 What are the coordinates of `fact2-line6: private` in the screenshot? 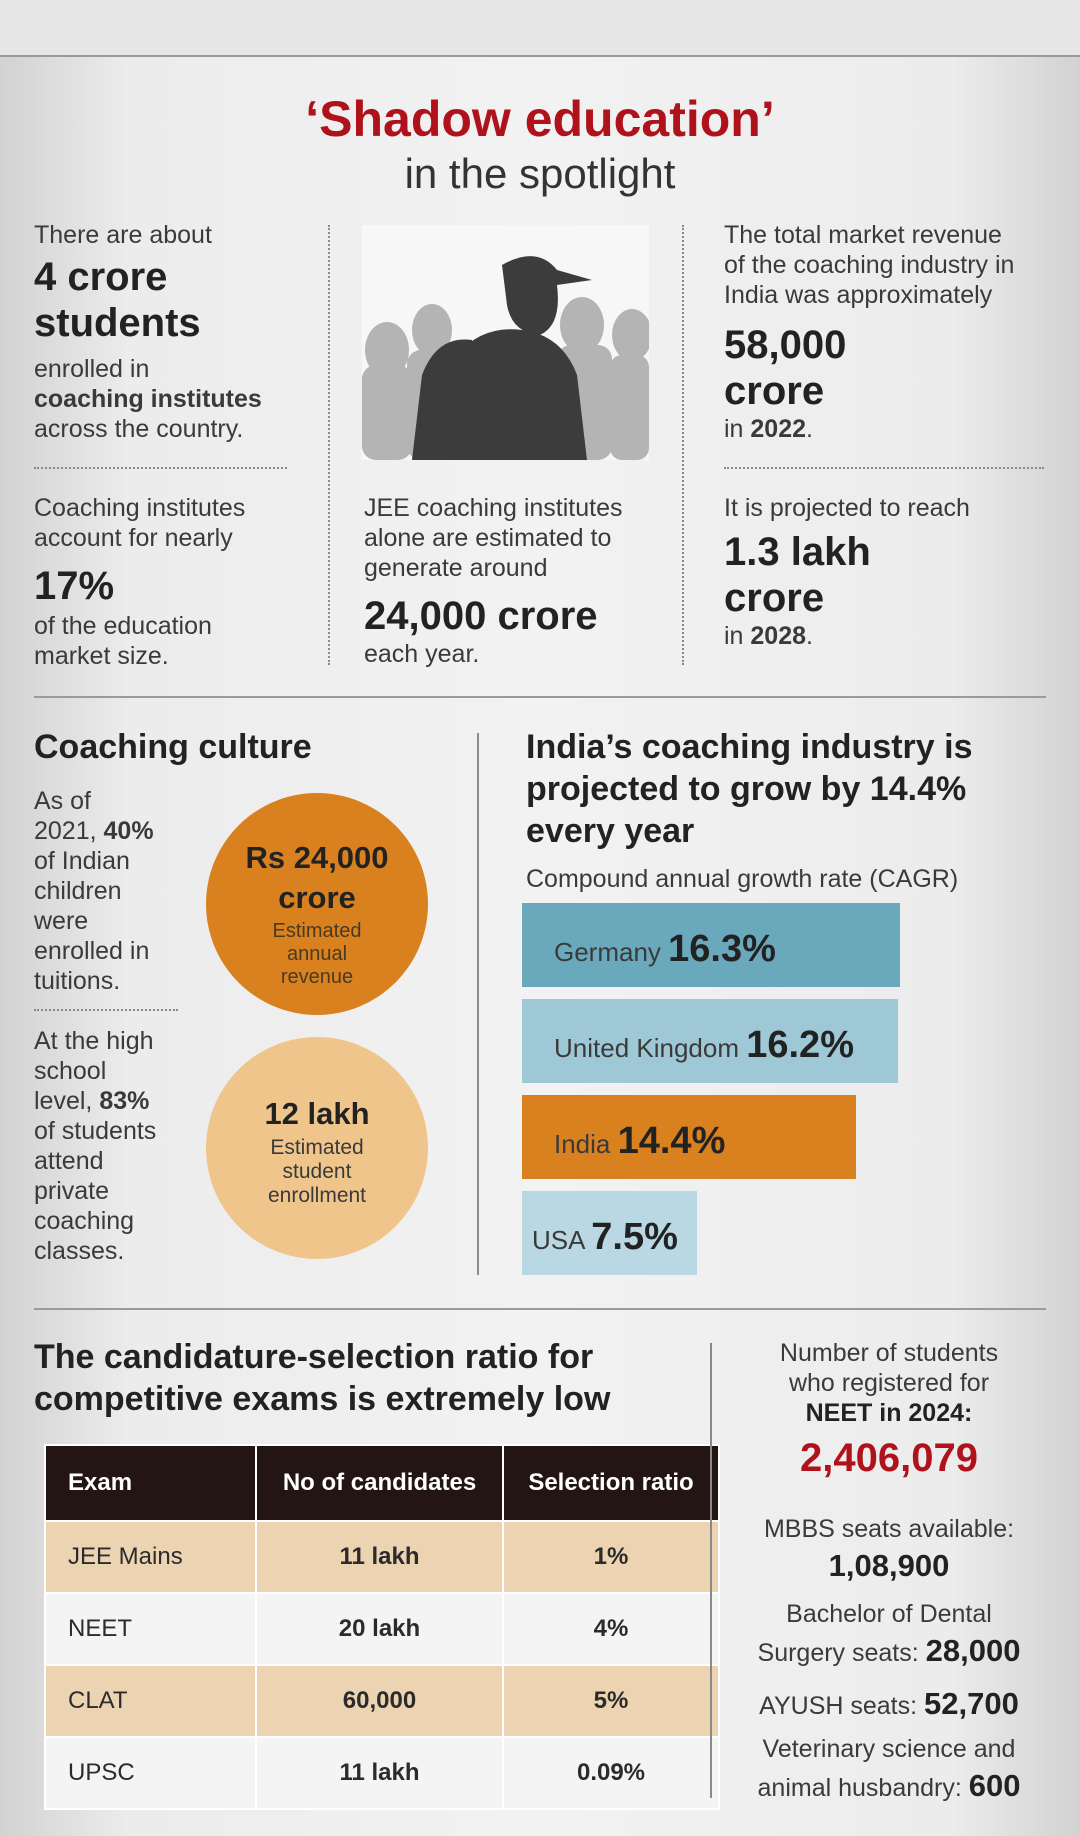 It's located at (72, 1191).